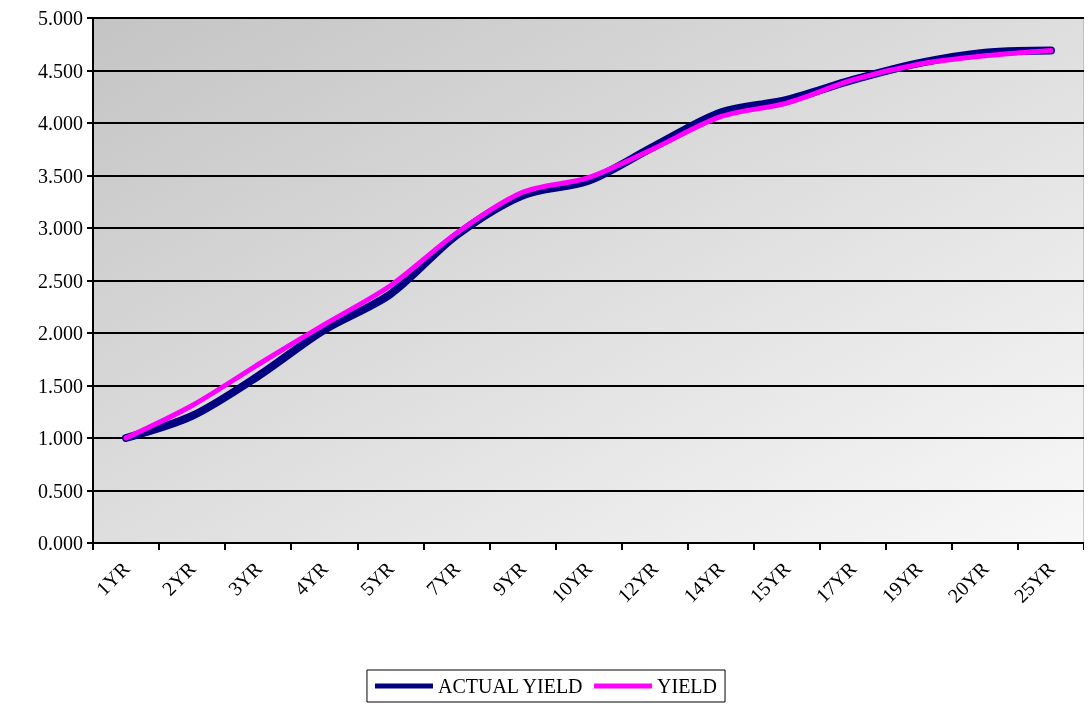 Image resolution: width=1092 pixels, height=717 pixels. I want to click on y-tick-label: 0.000, so click(60, 543).